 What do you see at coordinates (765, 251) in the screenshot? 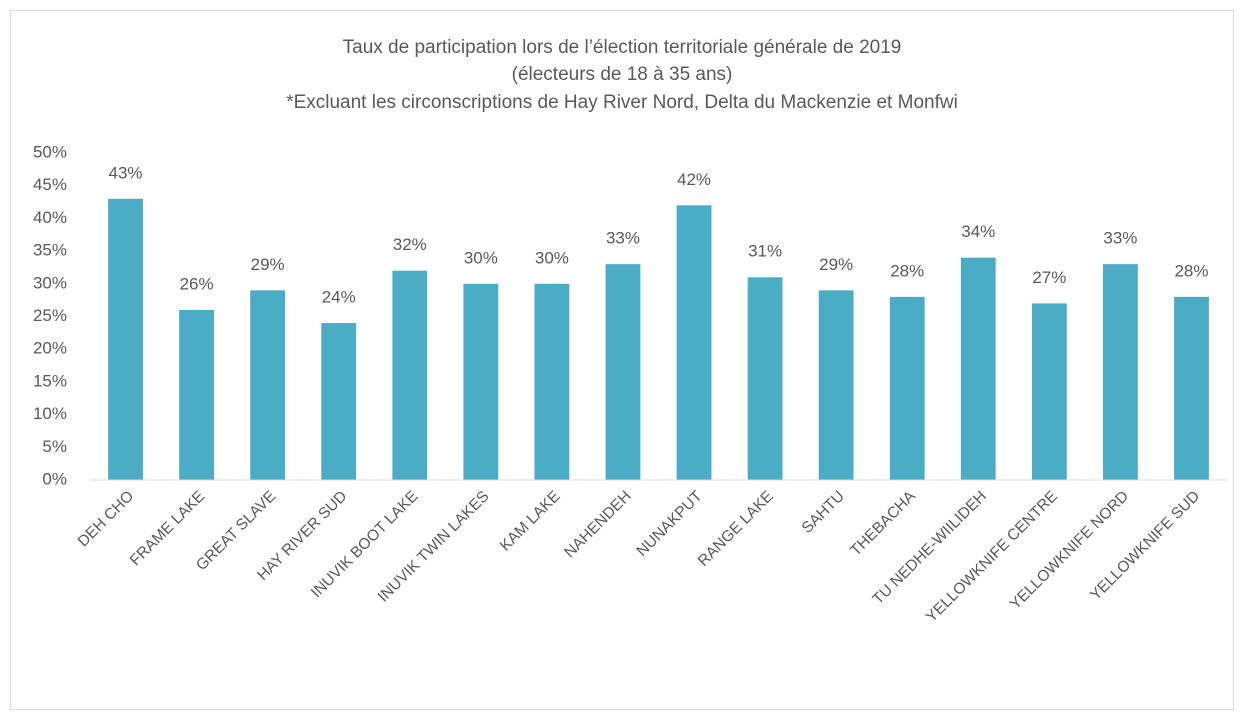
I see `value-label: 31%` at bounding box center [765, 251].